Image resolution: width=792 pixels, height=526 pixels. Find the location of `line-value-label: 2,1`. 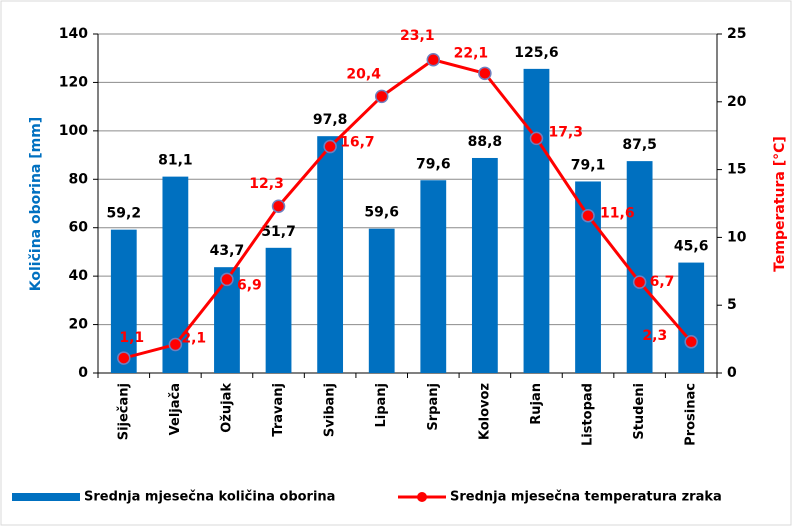

line-value-label: 2,1 is located at coordinates (193, 339).